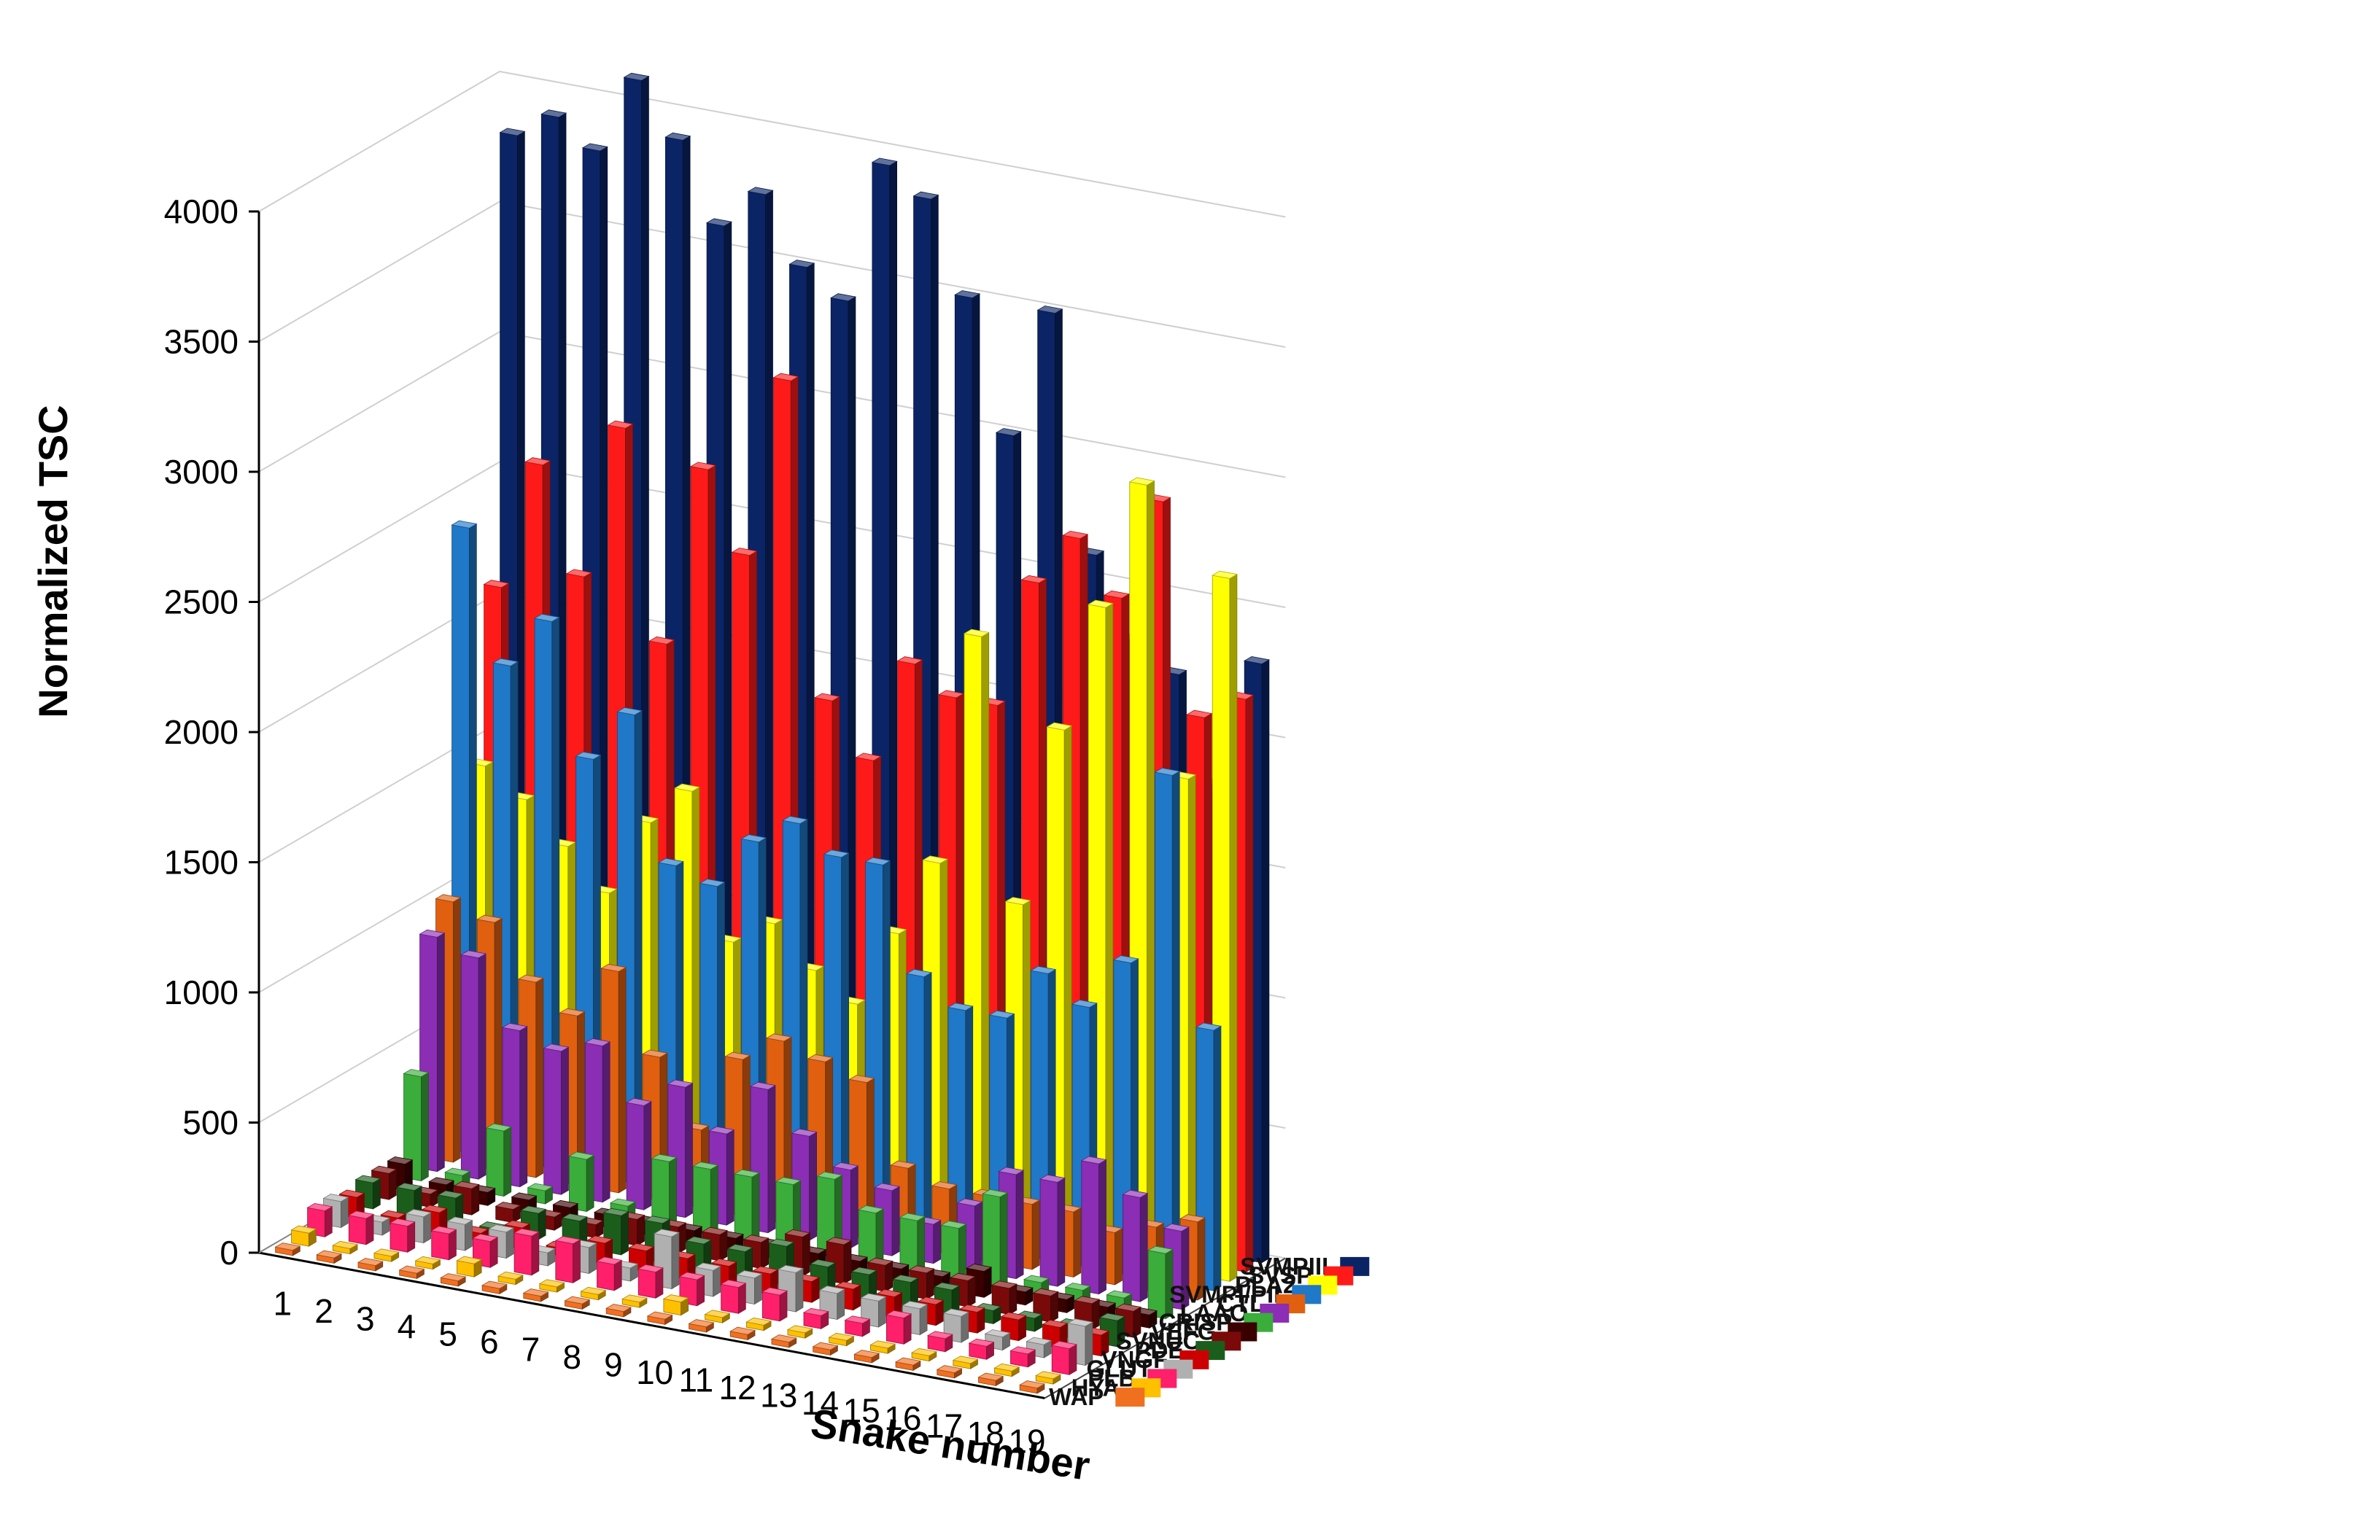 Image resolution: width=2380 pixels, height=1540 pixels. What do you see at coordinates (613, 1364) in the screenshot?
I see `x-tick-label: 9` at bounding box center [613, 1364].